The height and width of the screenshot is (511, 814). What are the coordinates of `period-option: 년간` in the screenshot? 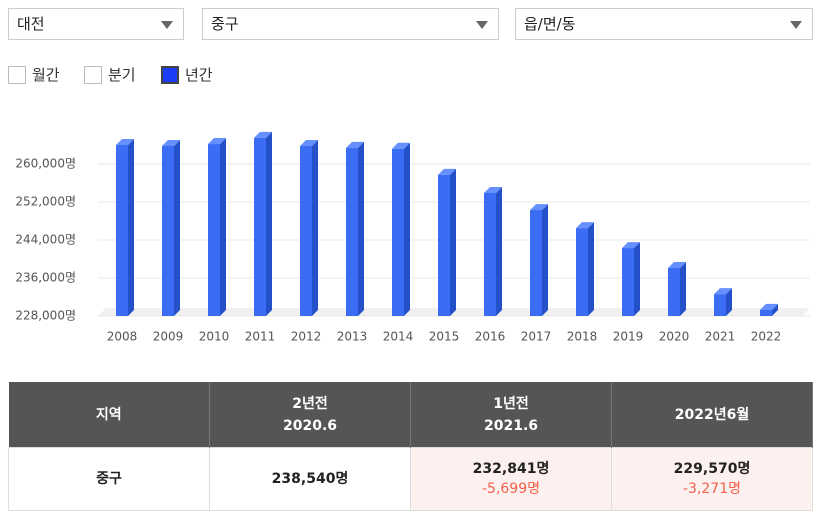 It's located at (187, 75).